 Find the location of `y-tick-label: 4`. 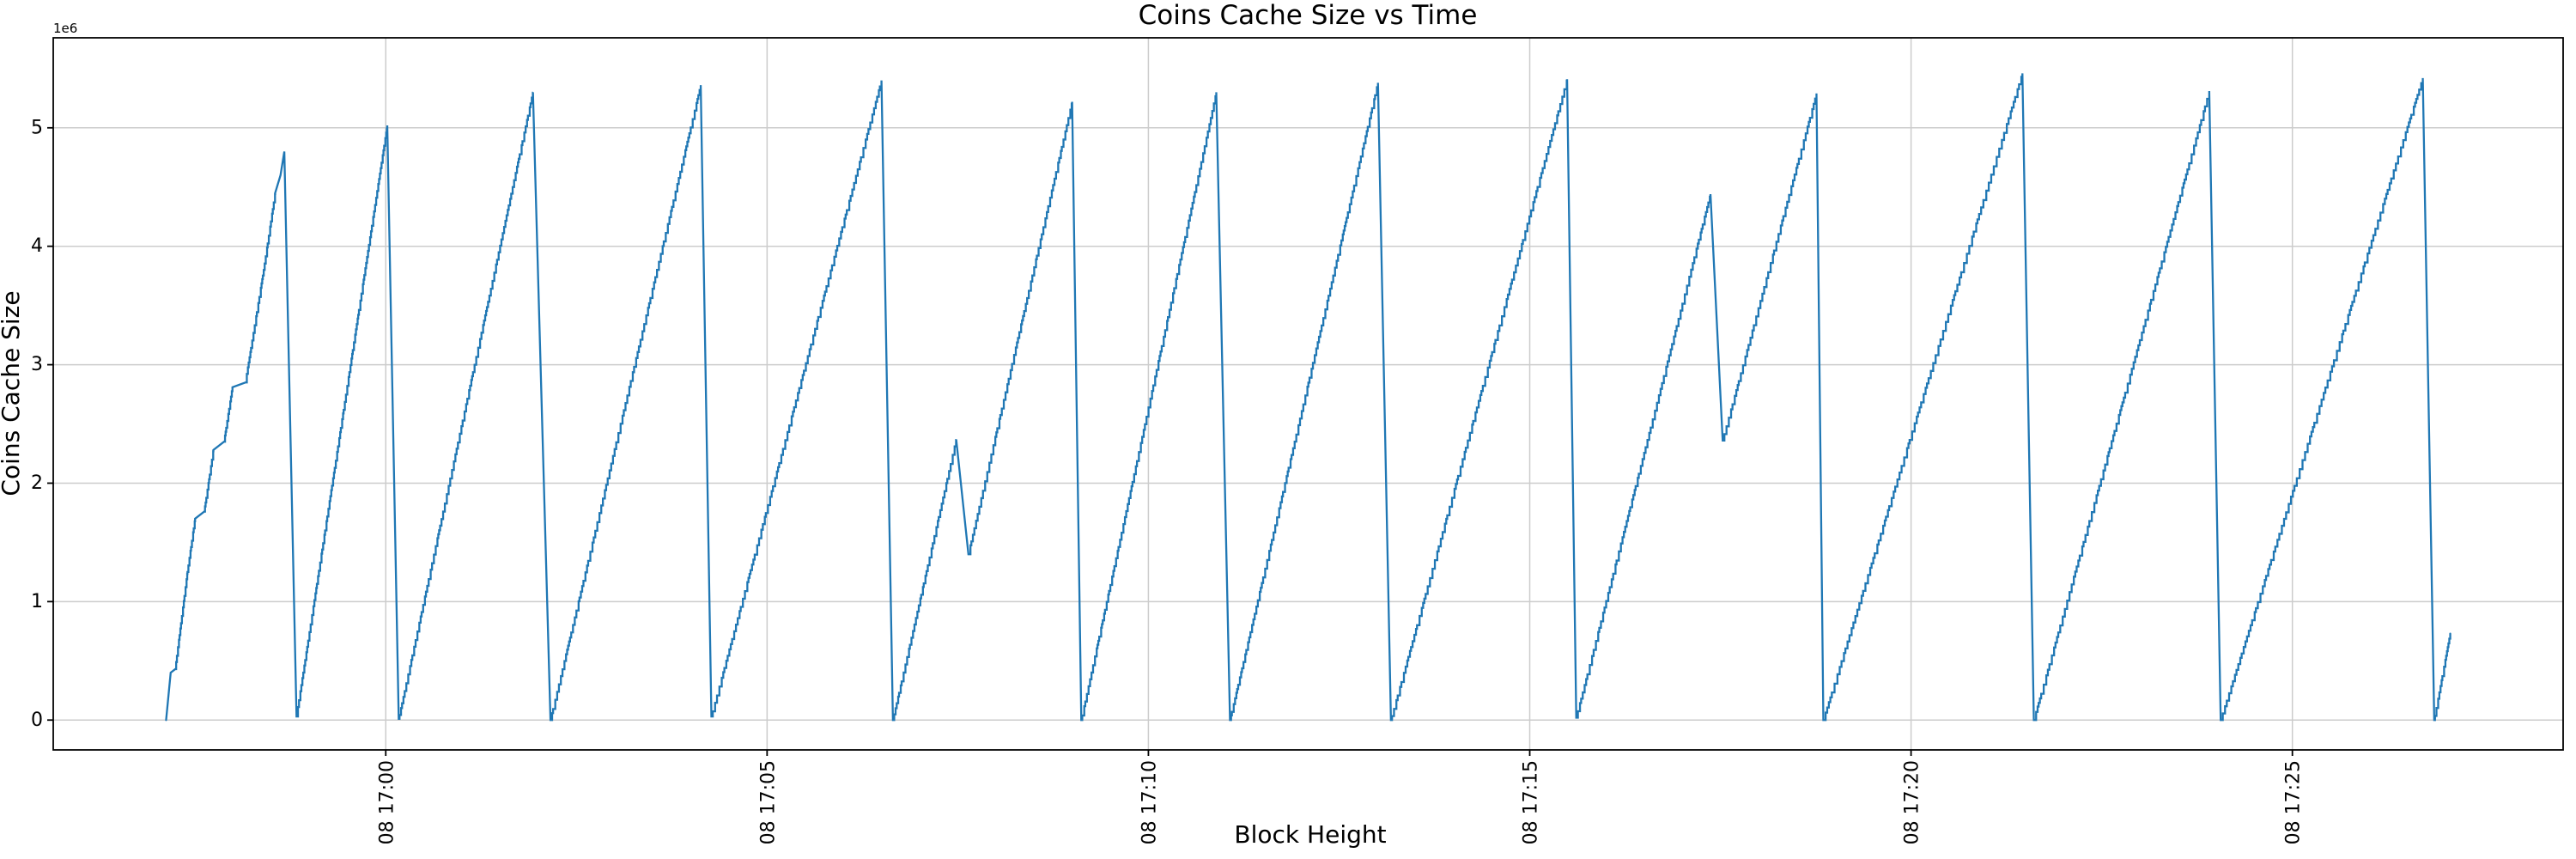

y-tick-label: 4 is located at coordinates (37, 246).